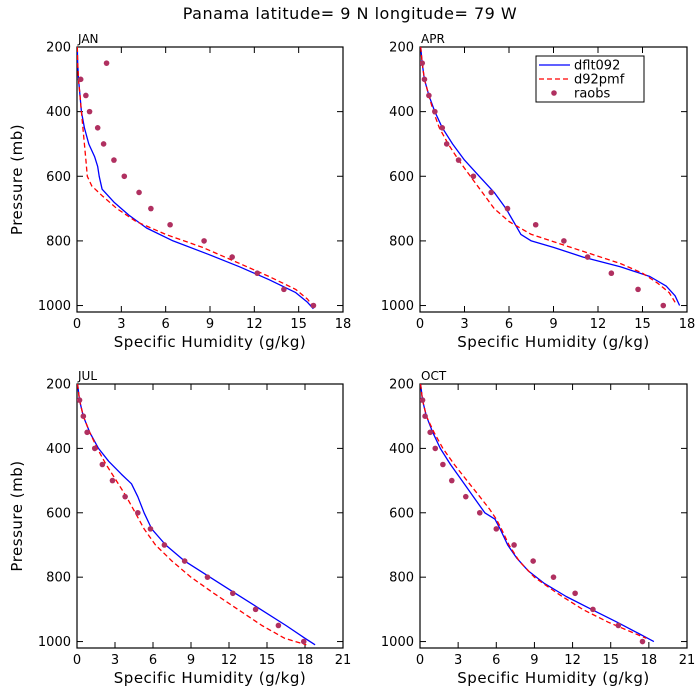 Image resolution: width=700 pixels, height=700 pixels. I want to click on legend-label: d92pmf, so click(599, 80).